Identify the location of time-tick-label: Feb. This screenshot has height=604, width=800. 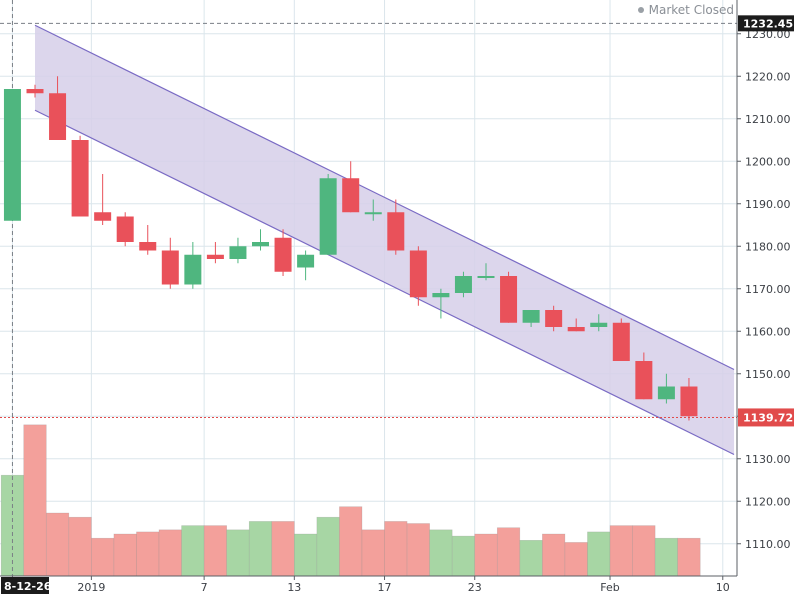
(609, 587).